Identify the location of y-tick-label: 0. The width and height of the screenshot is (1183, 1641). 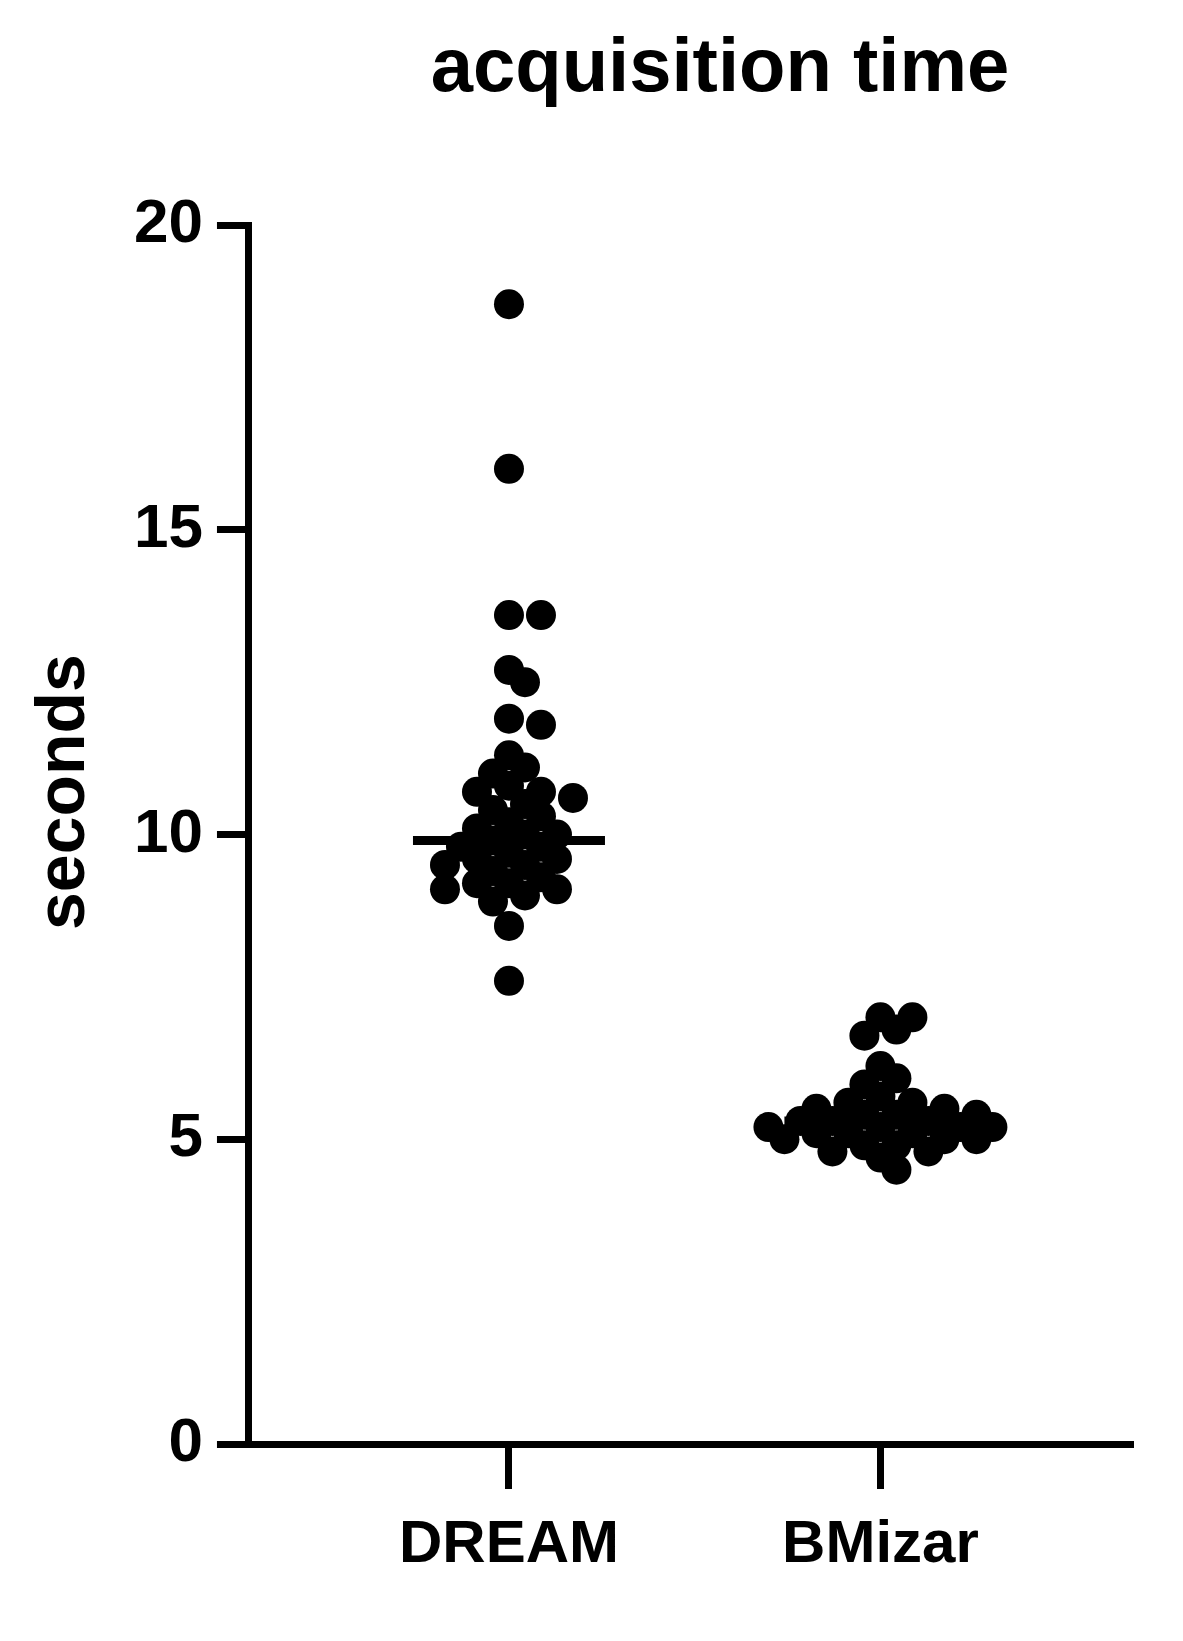
(185, 1440).